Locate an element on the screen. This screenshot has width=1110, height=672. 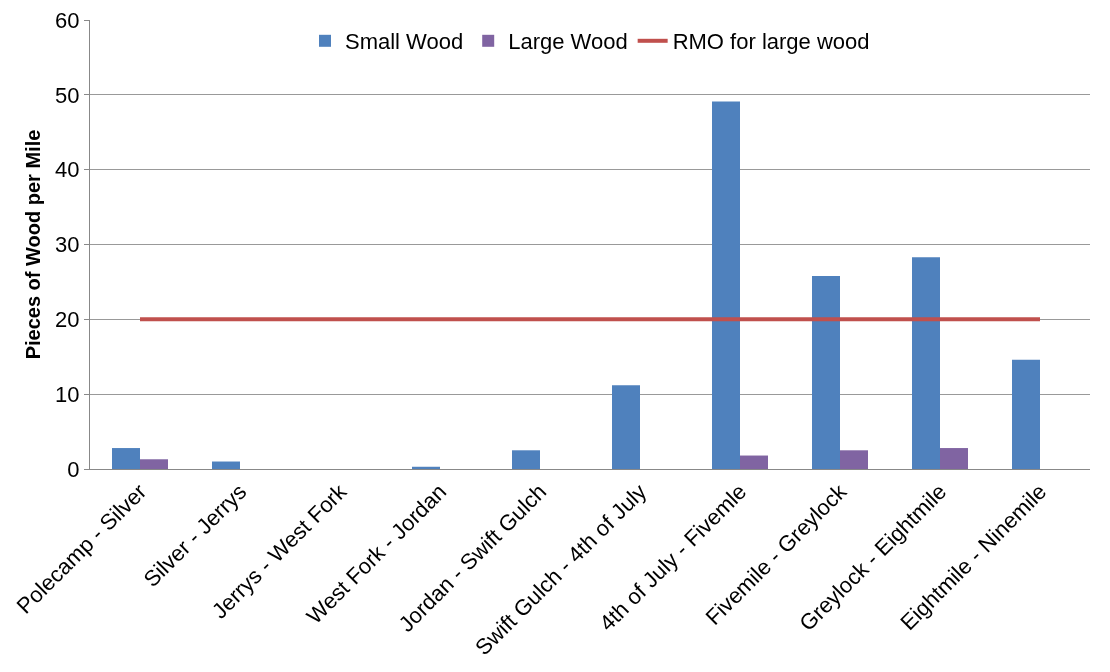
y-tick-label: 50 is located at coordinates (67, 95).